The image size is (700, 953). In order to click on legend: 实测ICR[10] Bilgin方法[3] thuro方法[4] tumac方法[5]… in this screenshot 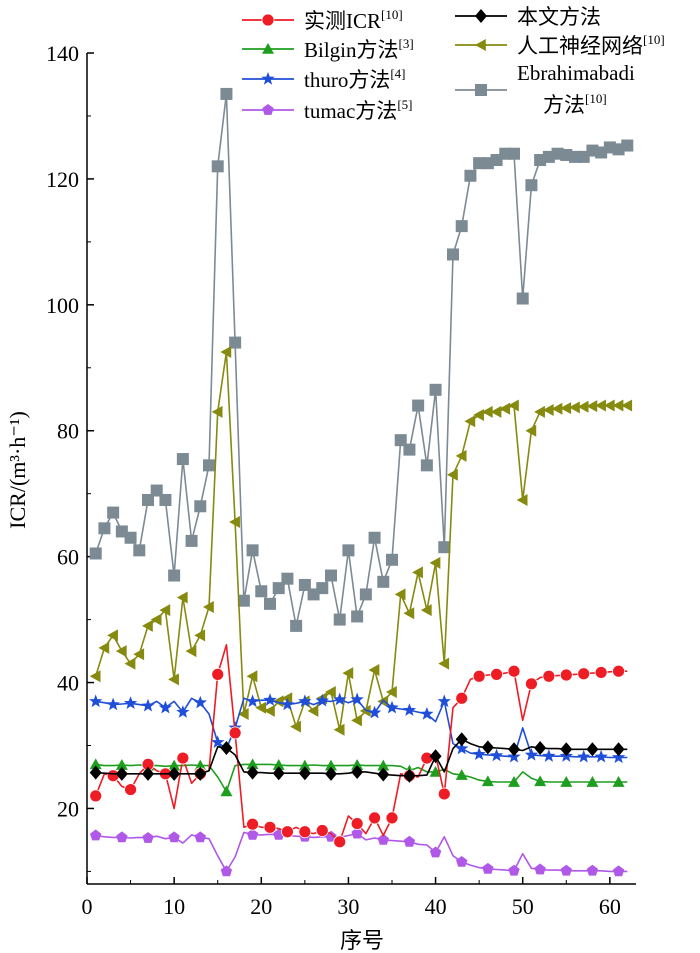, I will do `click(453, 64)`.